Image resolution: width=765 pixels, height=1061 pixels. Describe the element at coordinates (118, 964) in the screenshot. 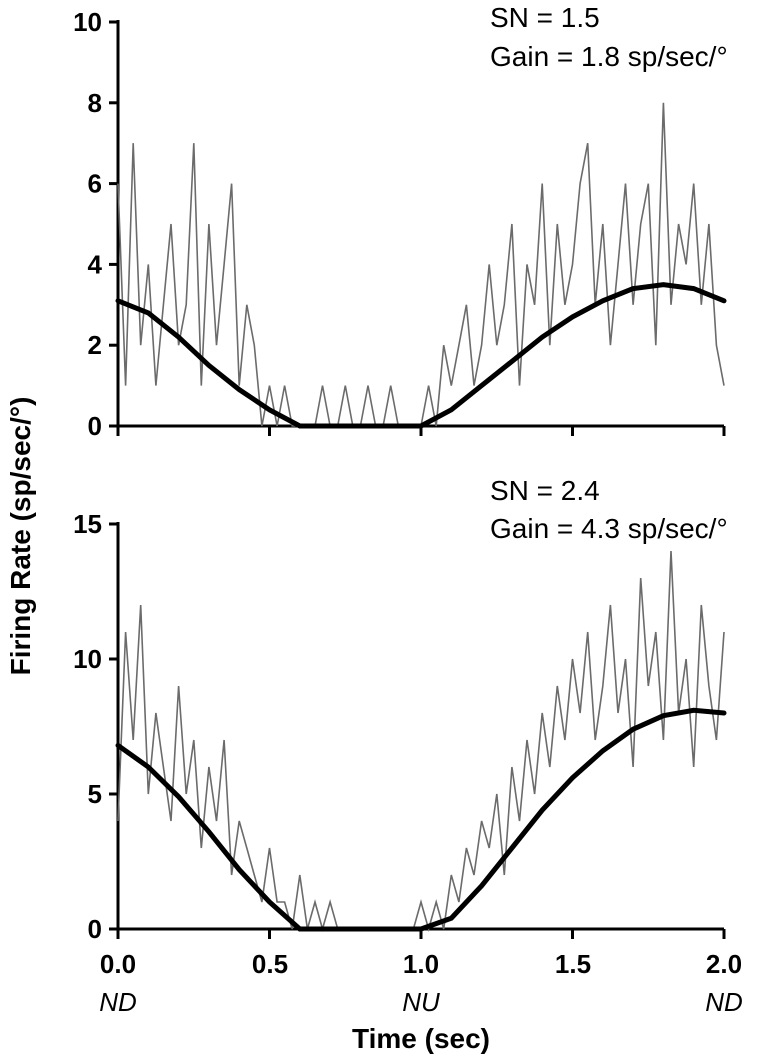

I see `x-tick-label-0: 0.0` at that location.